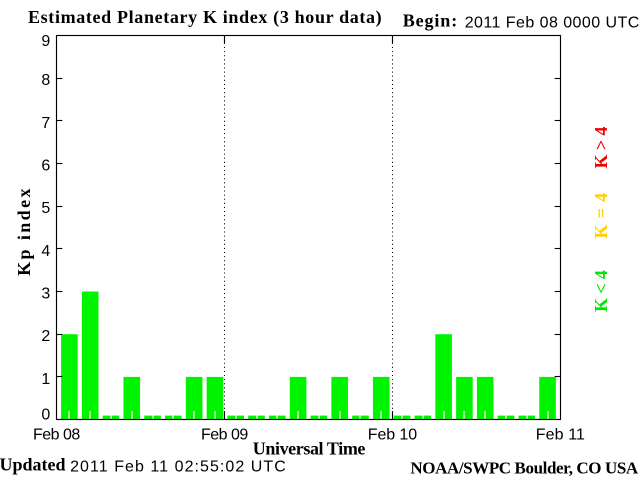 Image resolution: width=640 pixels, height=480 pixels. Describe the element at coordinates (45, 165) in the screenshot. I see `svg-text: 6` at that location.